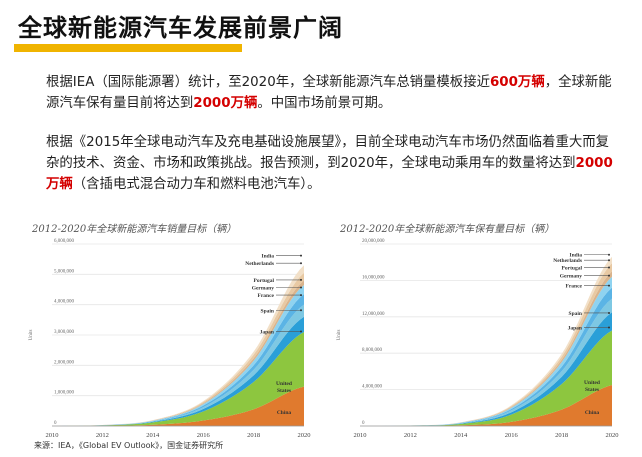  Describe the element at coordinates (268, 82) in the screenshot. I see `p1-text-1: 根据IEA（国际能源署）统计，至2020年，全球新能源汽车总销量模板接近` at that location.